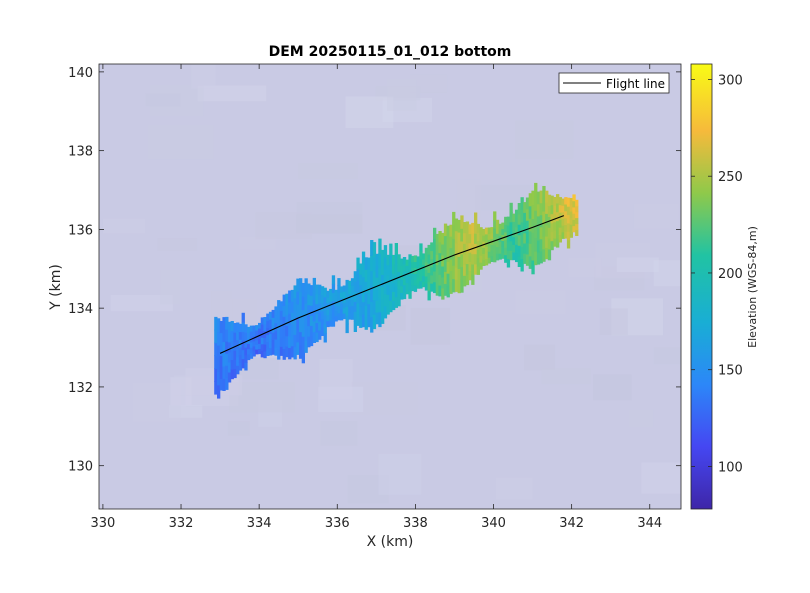  What do you see at coordinates (259, 523) in the screenshot?
I see `x-tick-label: 334` at bounding box center [259, 523].